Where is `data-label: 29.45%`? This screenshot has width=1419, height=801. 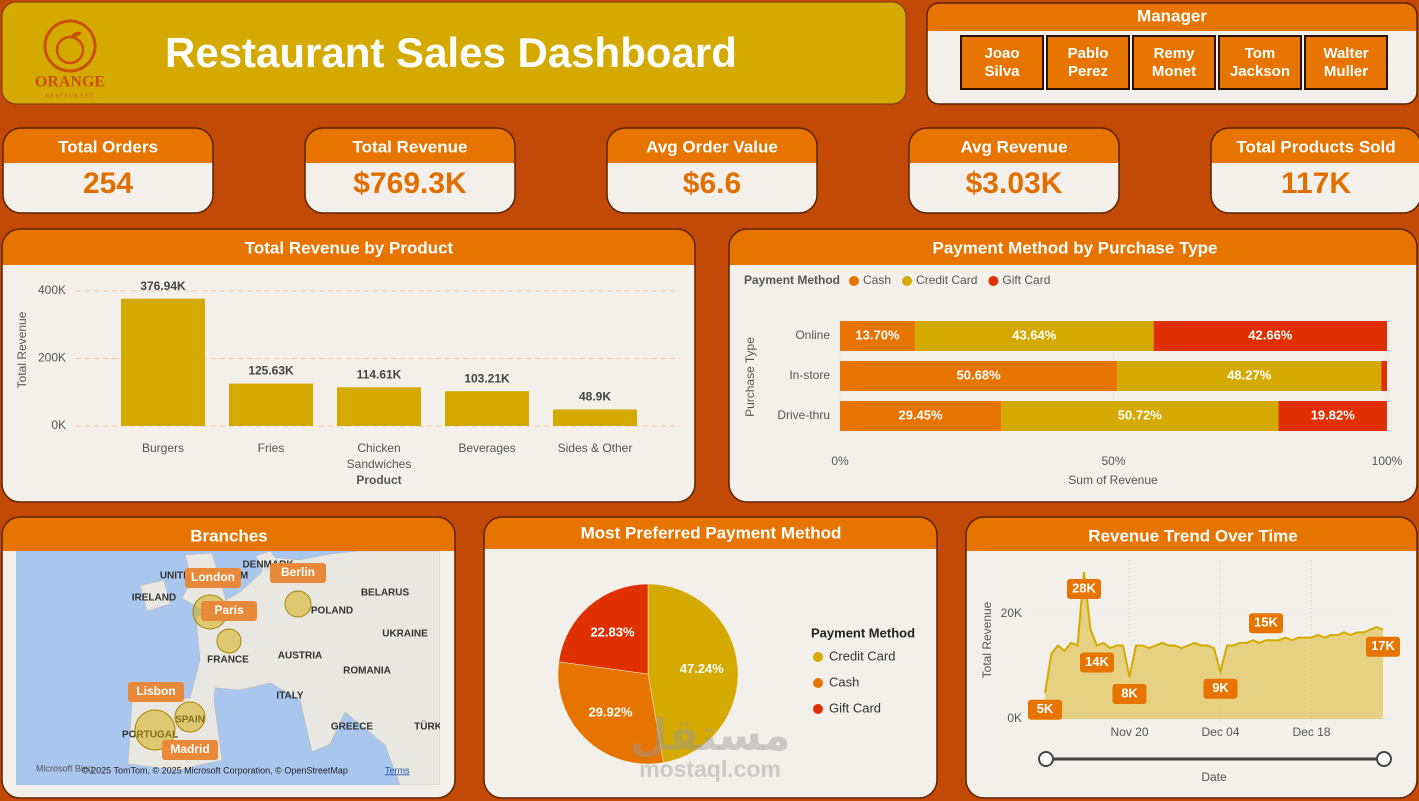 data-label: 29.45% is located at coordinates (920, 414).